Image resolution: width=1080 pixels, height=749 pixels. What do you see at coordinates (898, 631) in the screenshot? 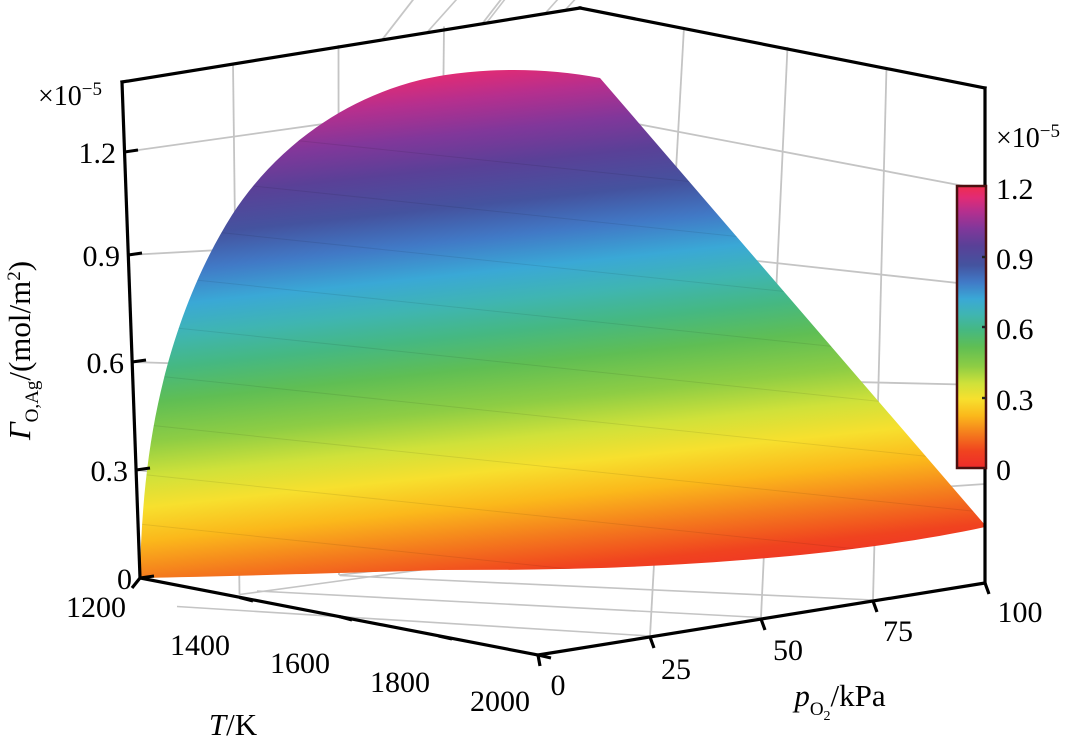
I see `y-tick-75: 75` at bounding box center [898, 631].